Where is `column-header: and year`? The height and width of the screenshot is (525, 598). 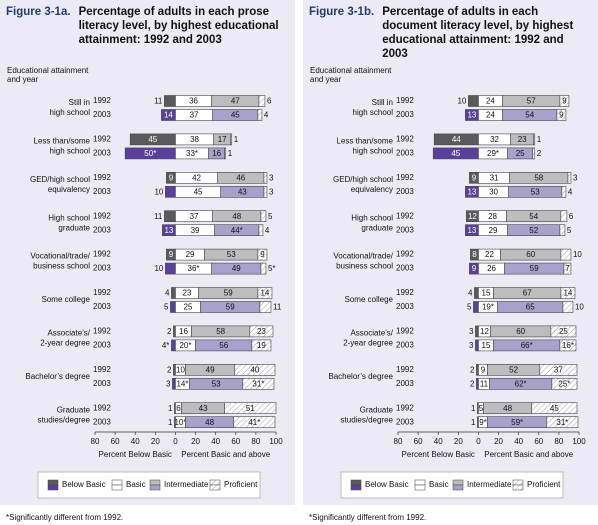 column-header: and year is located at coordinates (22, 79).